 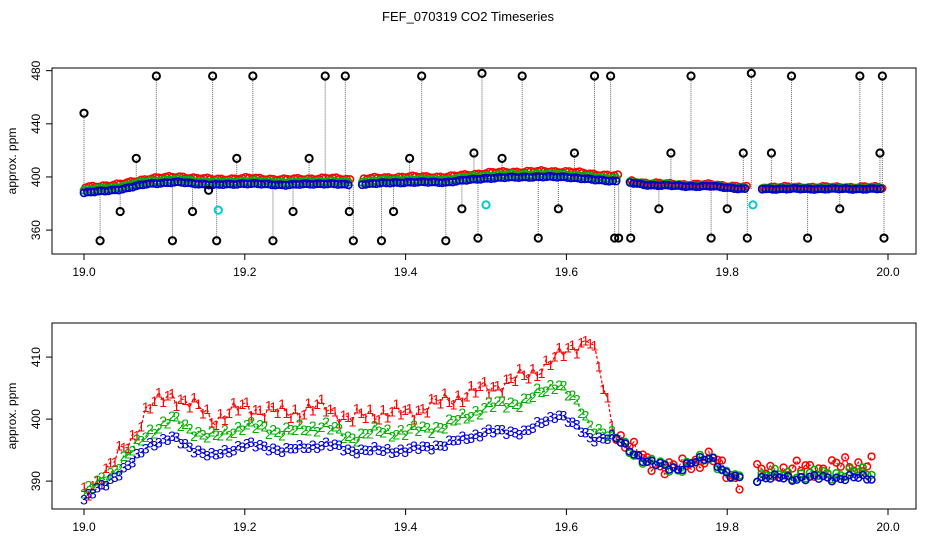 I want to click on bottom-x-axis: 19.0 19.2 19.4 19.6 19.8 20.0, so click(x=486, y=521).